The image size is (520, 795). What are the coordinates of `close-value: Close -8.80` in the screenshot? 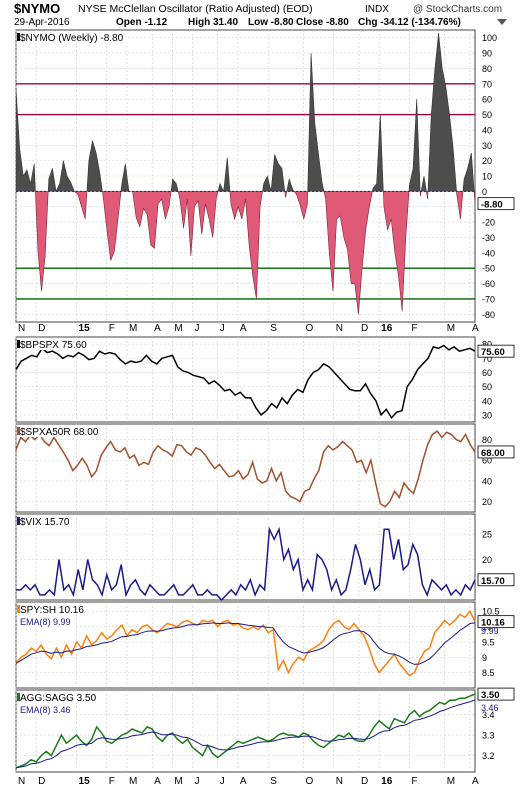 It's located at (322, 22).